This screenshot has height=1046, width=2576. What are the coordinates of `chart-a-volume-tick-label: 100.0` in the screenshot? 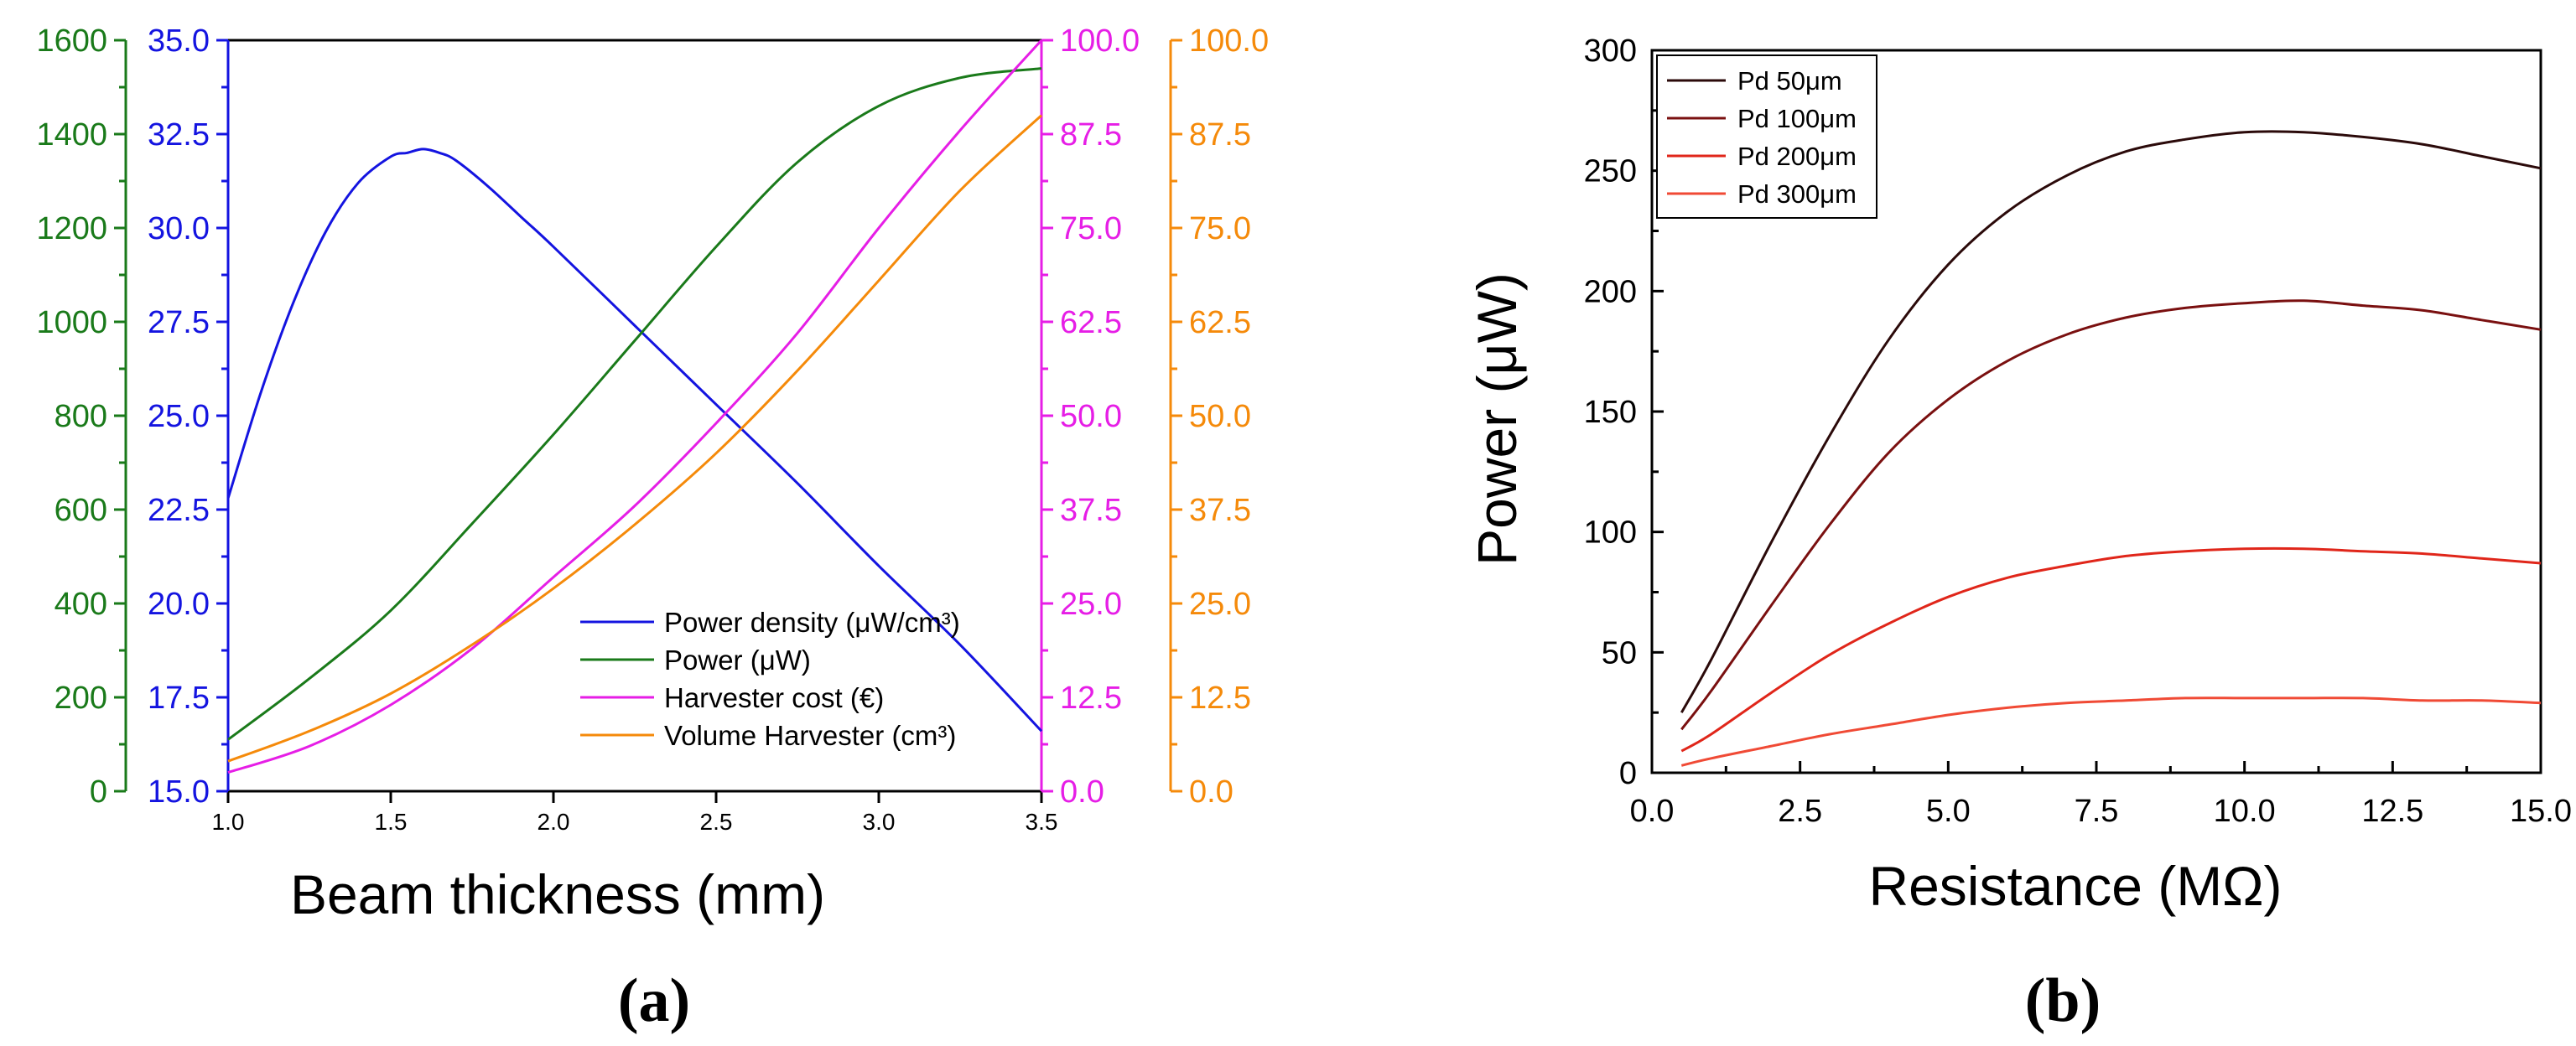 It's located at (1229, 41).